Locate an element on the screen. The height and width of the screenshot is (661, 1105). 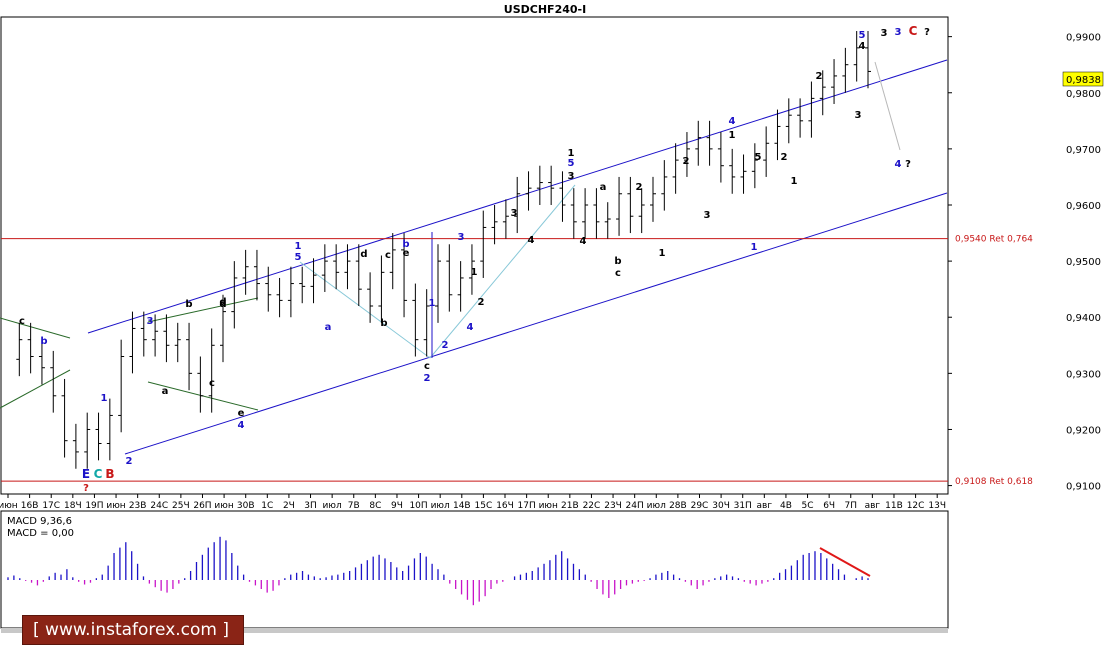
x-tick-label: 14В is located at coordinates (462, 506).